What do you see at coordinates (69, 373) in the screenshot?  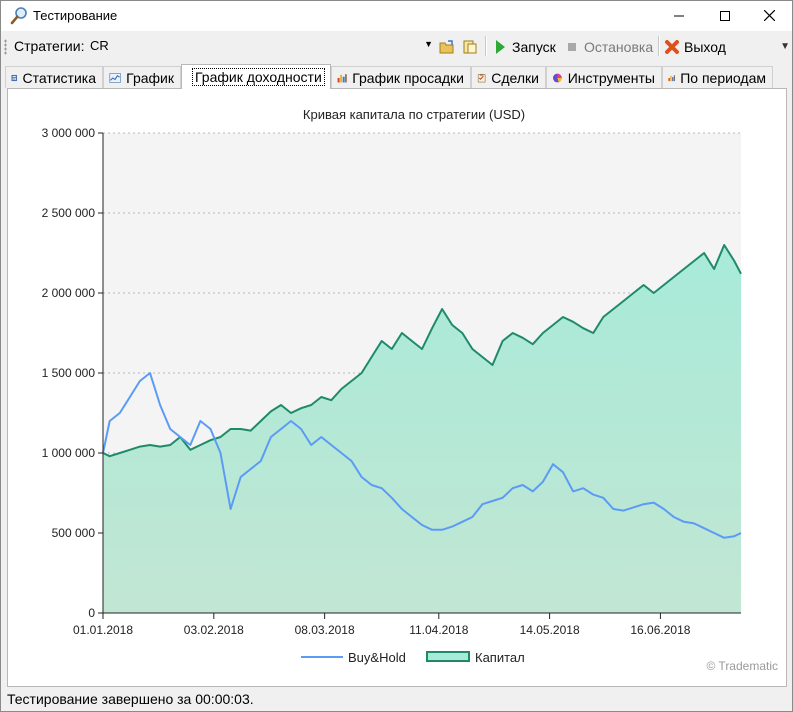 I see `y-tick-label: 1 500 000` at bounding box center [69, 373].